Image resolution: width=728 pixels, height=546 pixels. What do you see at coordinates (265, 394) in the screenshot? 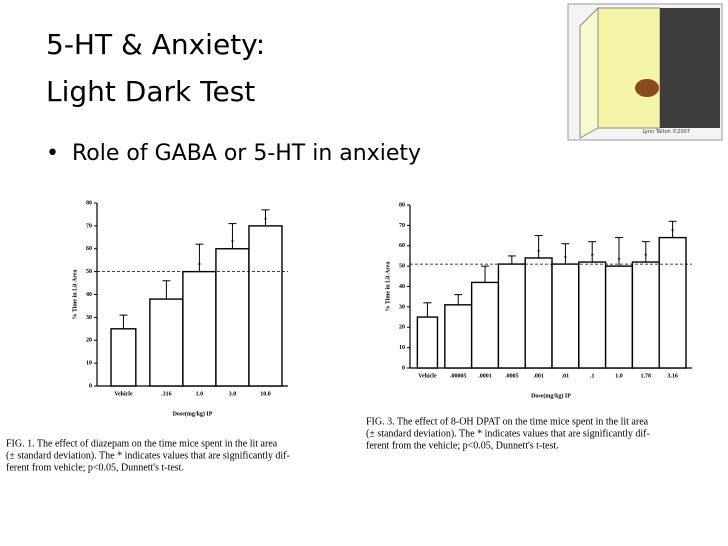
I see `x-tick-label: 10.0` at bounding box center [265, 394].